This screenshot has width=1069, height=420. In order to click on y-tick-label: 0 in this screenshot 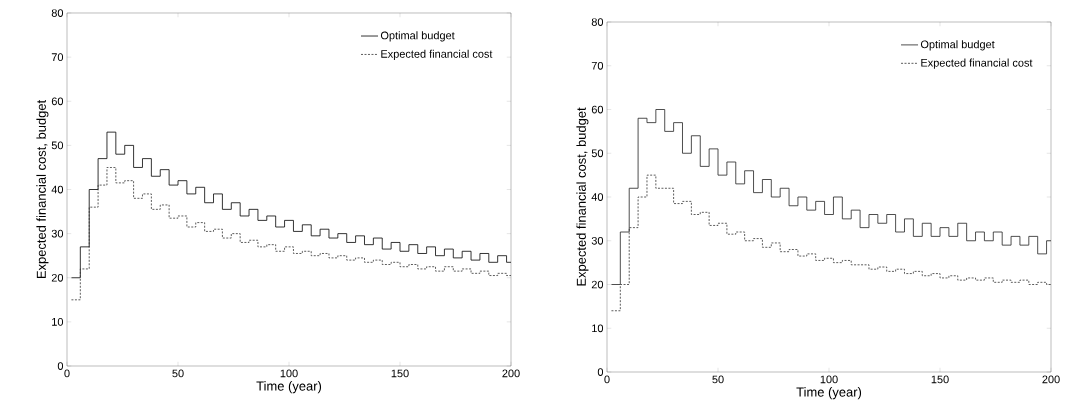, I will do `click(60, 366)`.